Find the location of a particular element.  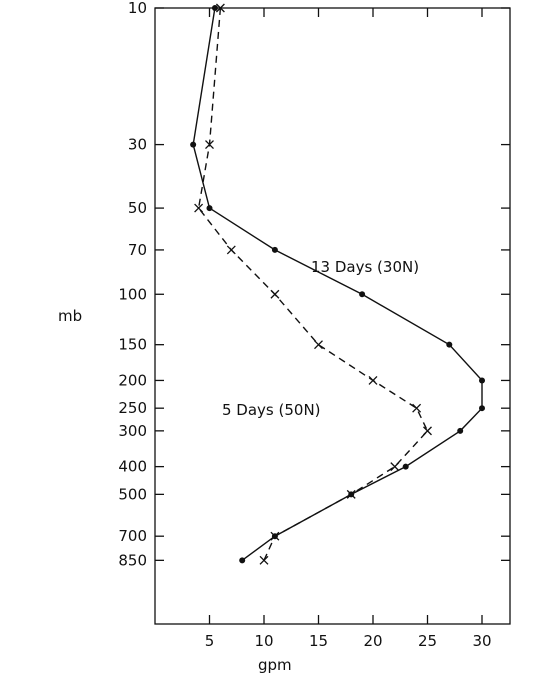

y-tick-label: 150 is located at coordinates (132, 345).